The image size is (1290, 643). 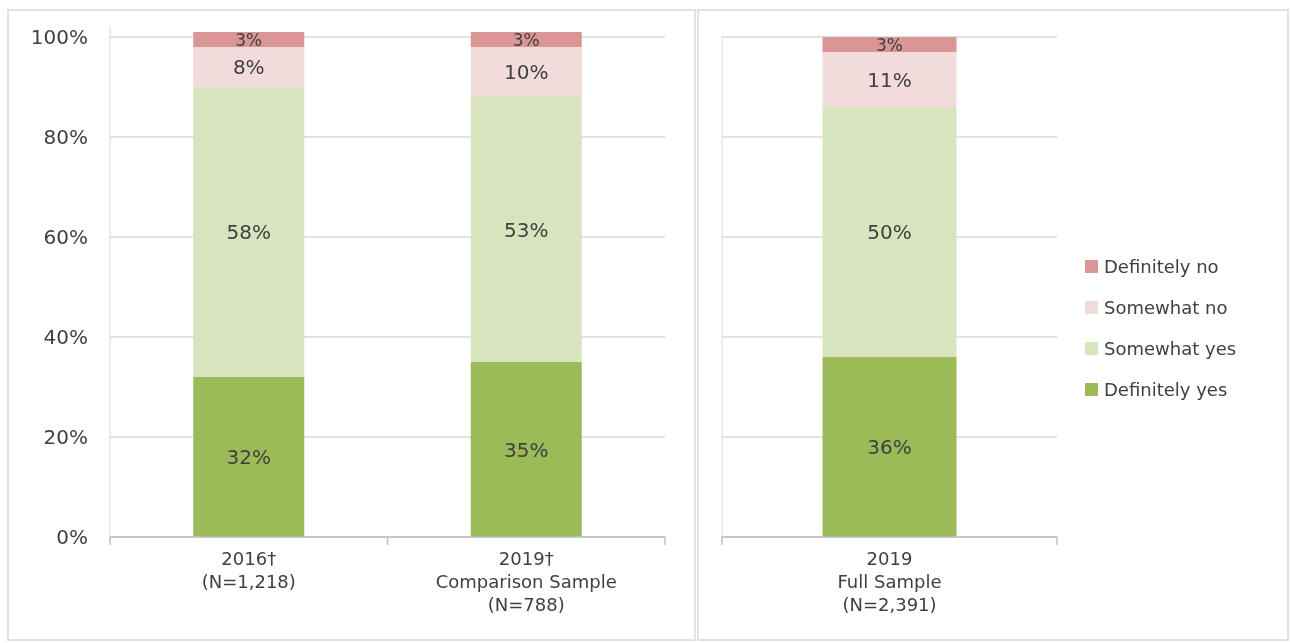 What do you see at coordinates (1166, 308) in the screenshot?
I see `legend-label: Somewhat no` at bounding box center [1166, 308].